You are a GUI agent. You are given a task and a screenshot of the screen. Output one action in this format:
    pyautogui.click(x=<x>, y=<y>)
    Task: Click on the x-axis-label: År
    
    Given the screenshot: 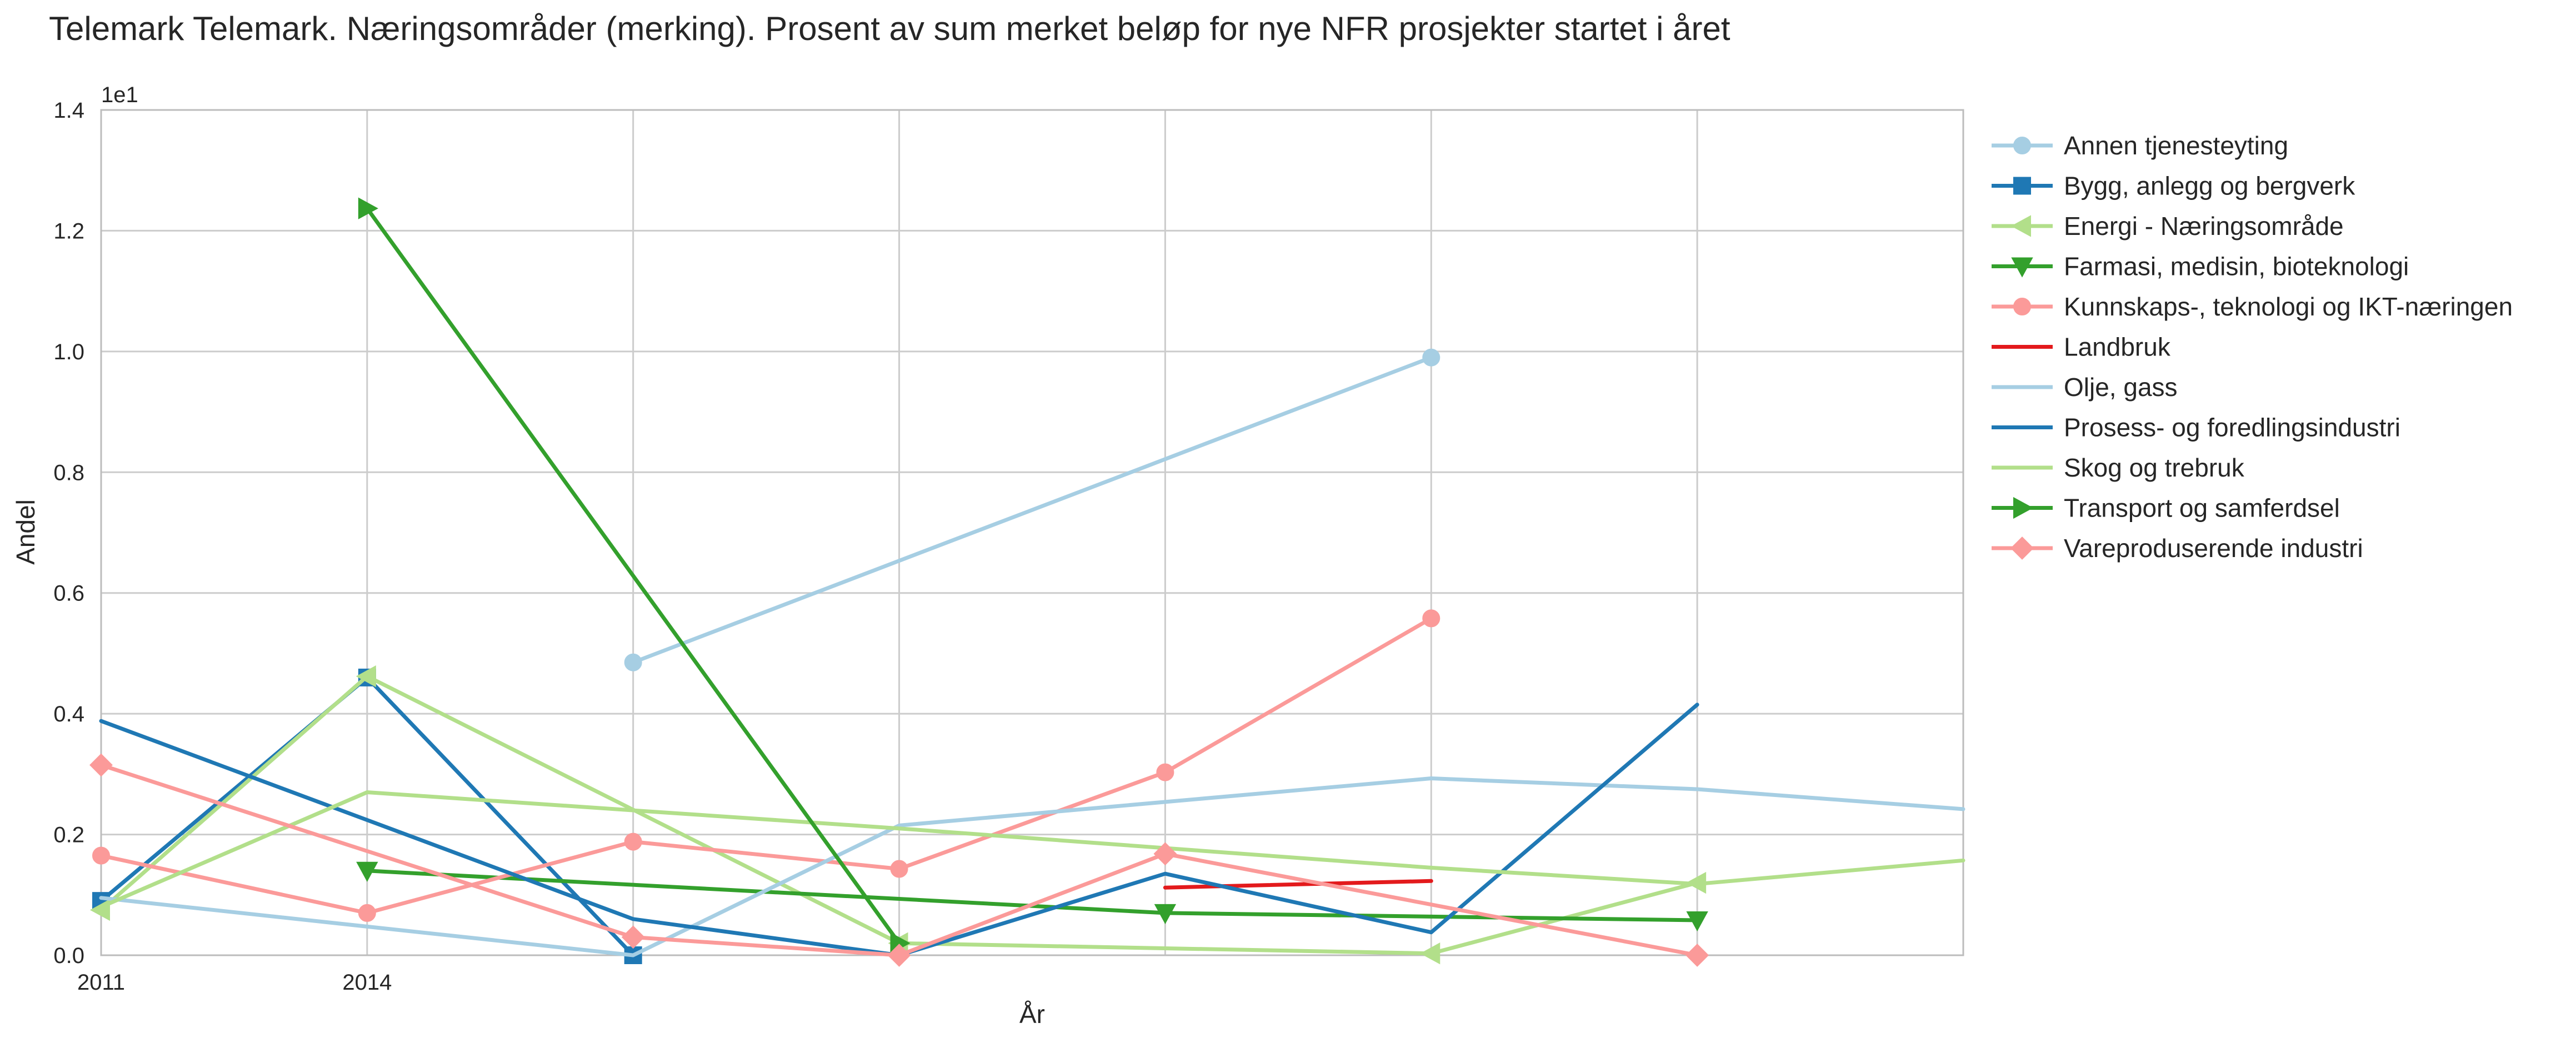 What is the action you would take?
    pyautogui.click(x=1032, y=1014)
    